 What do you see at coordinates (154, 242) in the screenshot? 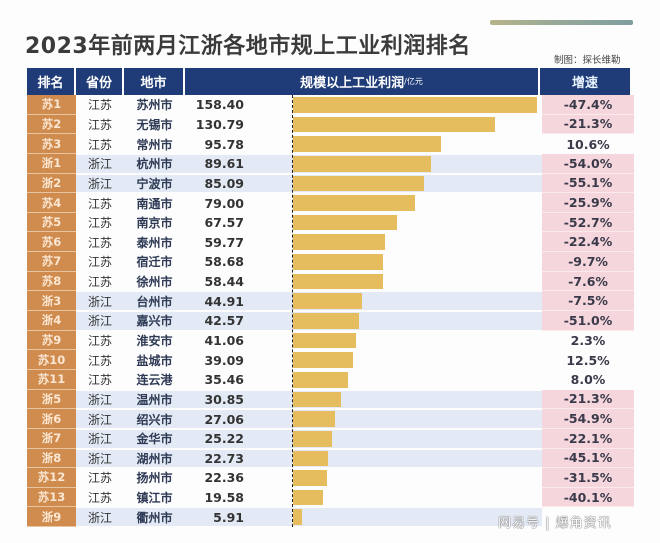
I see `city-cell: 泰州市` at bounding box center [154, 242].